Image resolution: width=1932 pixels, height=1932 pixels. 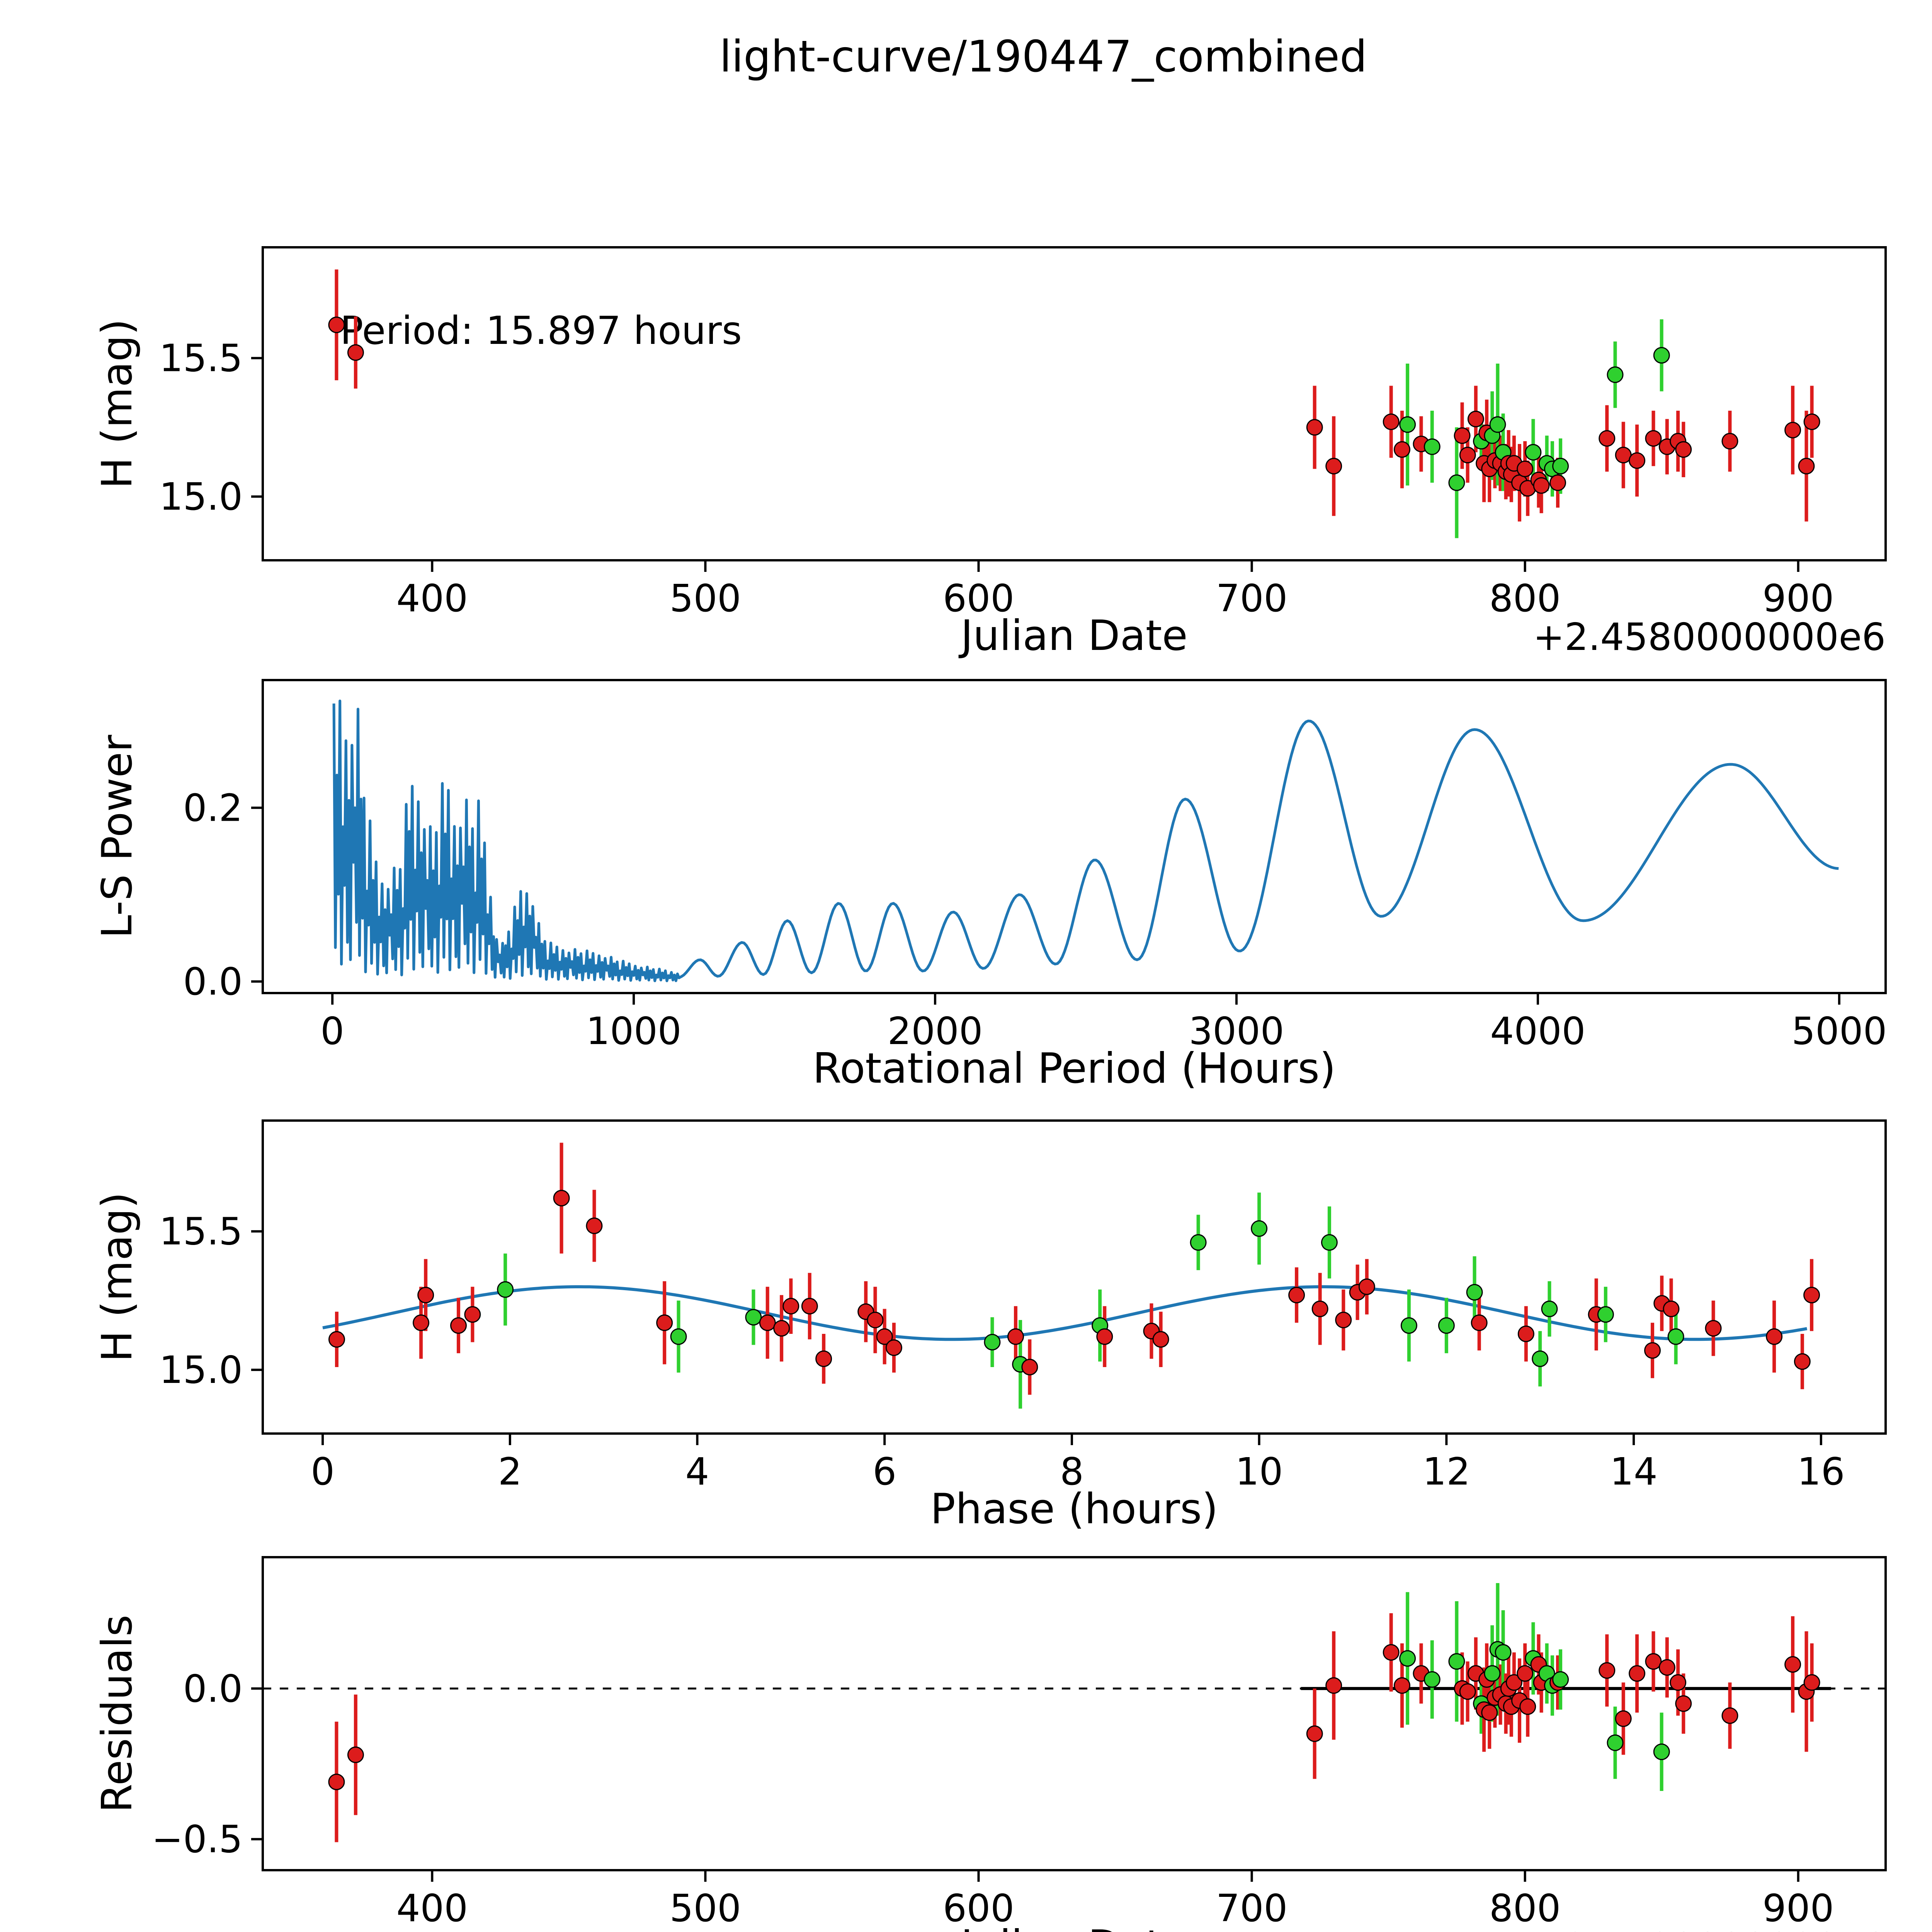 I want to click on y-axis-label-residuals: Residuals, so click(x=117, y=1714).